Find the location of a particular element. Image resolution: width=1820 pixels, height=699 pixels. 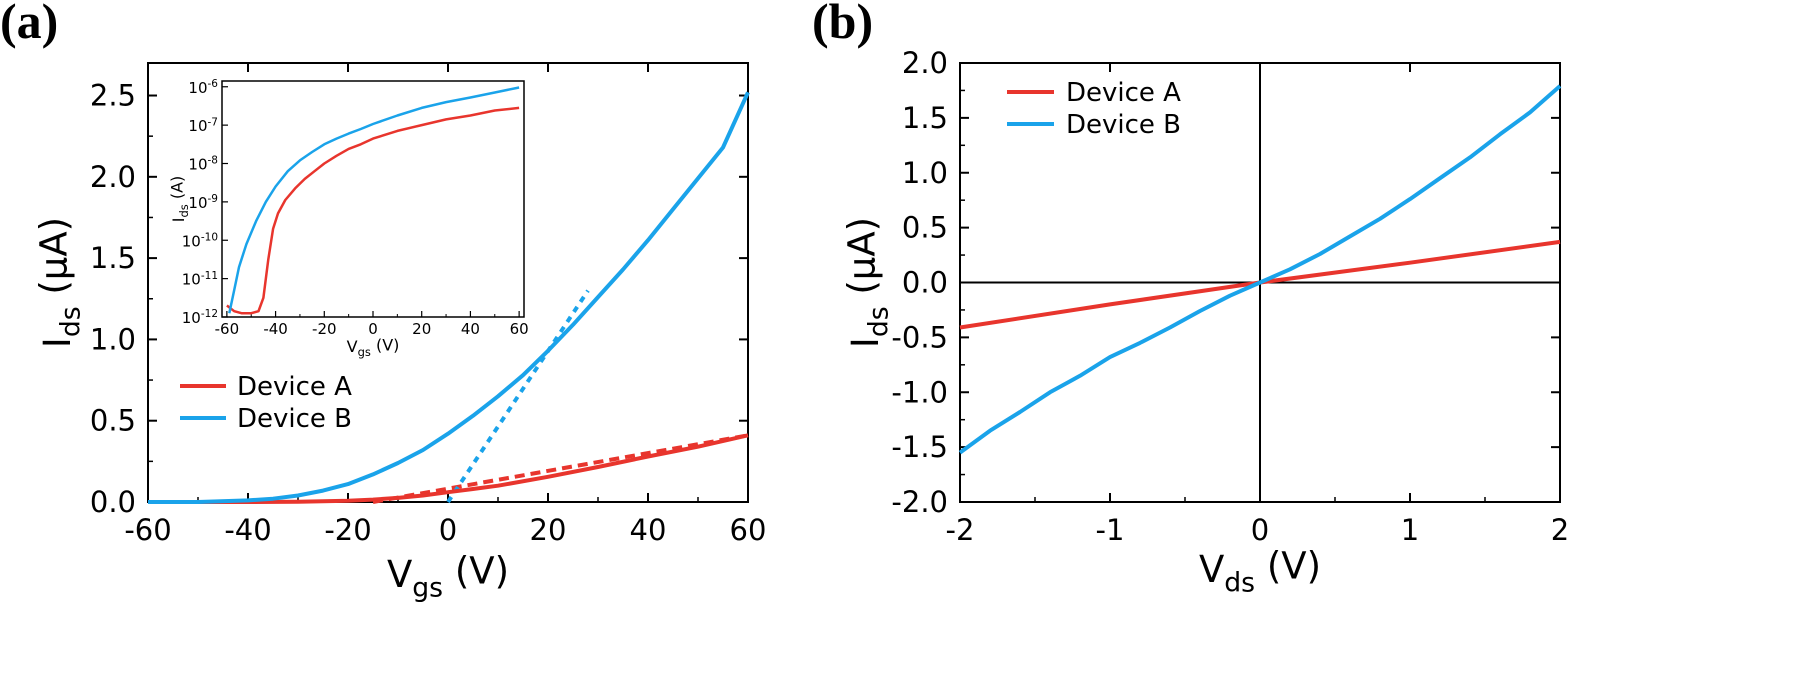

panel-a-xtick-label: 40 is located at coordinates (648, 530).